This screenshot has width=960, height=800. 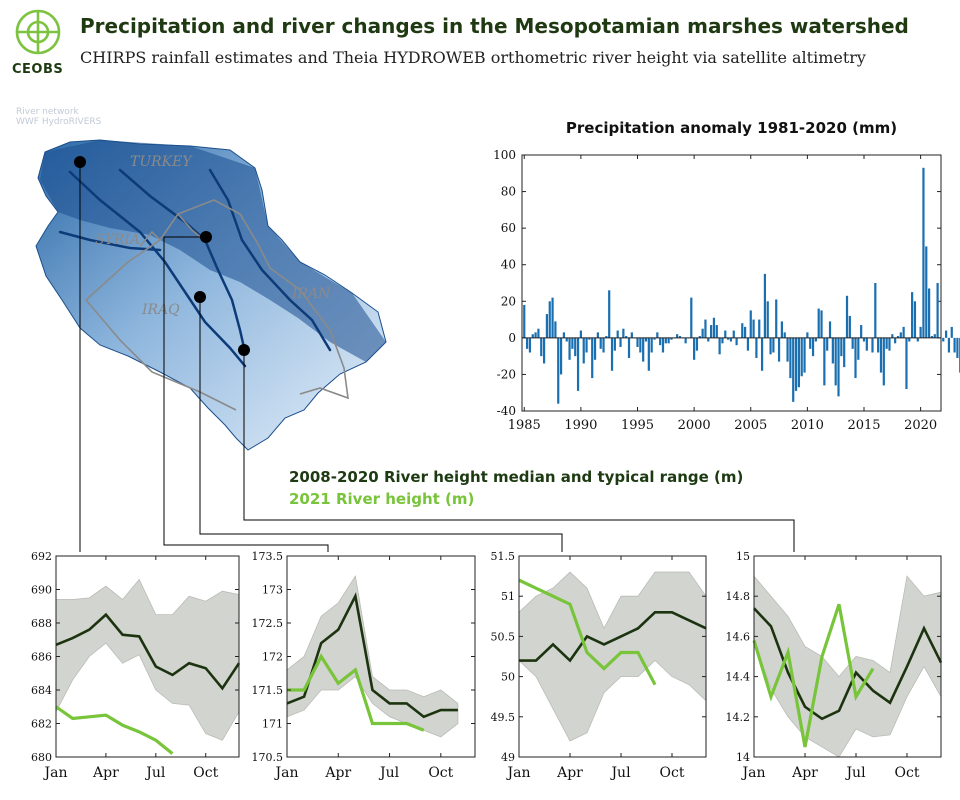 What do you see at coordinates (750, 425) in the screenshot?
I see `precip-x-tick-label: 2005` at bounding box center [750, 425].